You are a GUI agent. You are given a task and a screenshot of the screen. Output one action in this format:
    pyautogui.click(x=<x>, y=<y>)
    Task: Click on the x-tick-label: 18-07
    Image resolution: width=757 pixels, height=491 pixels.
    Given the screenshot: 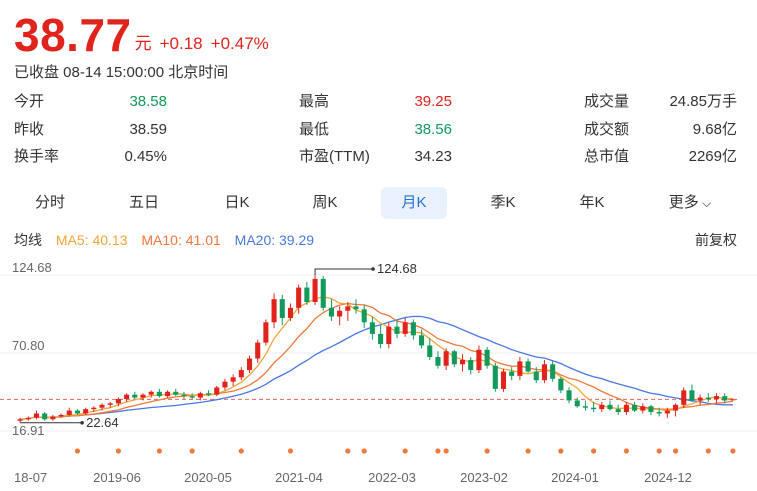 What is the action you would take?
    pyautogui.click(x=30, y=477)
    